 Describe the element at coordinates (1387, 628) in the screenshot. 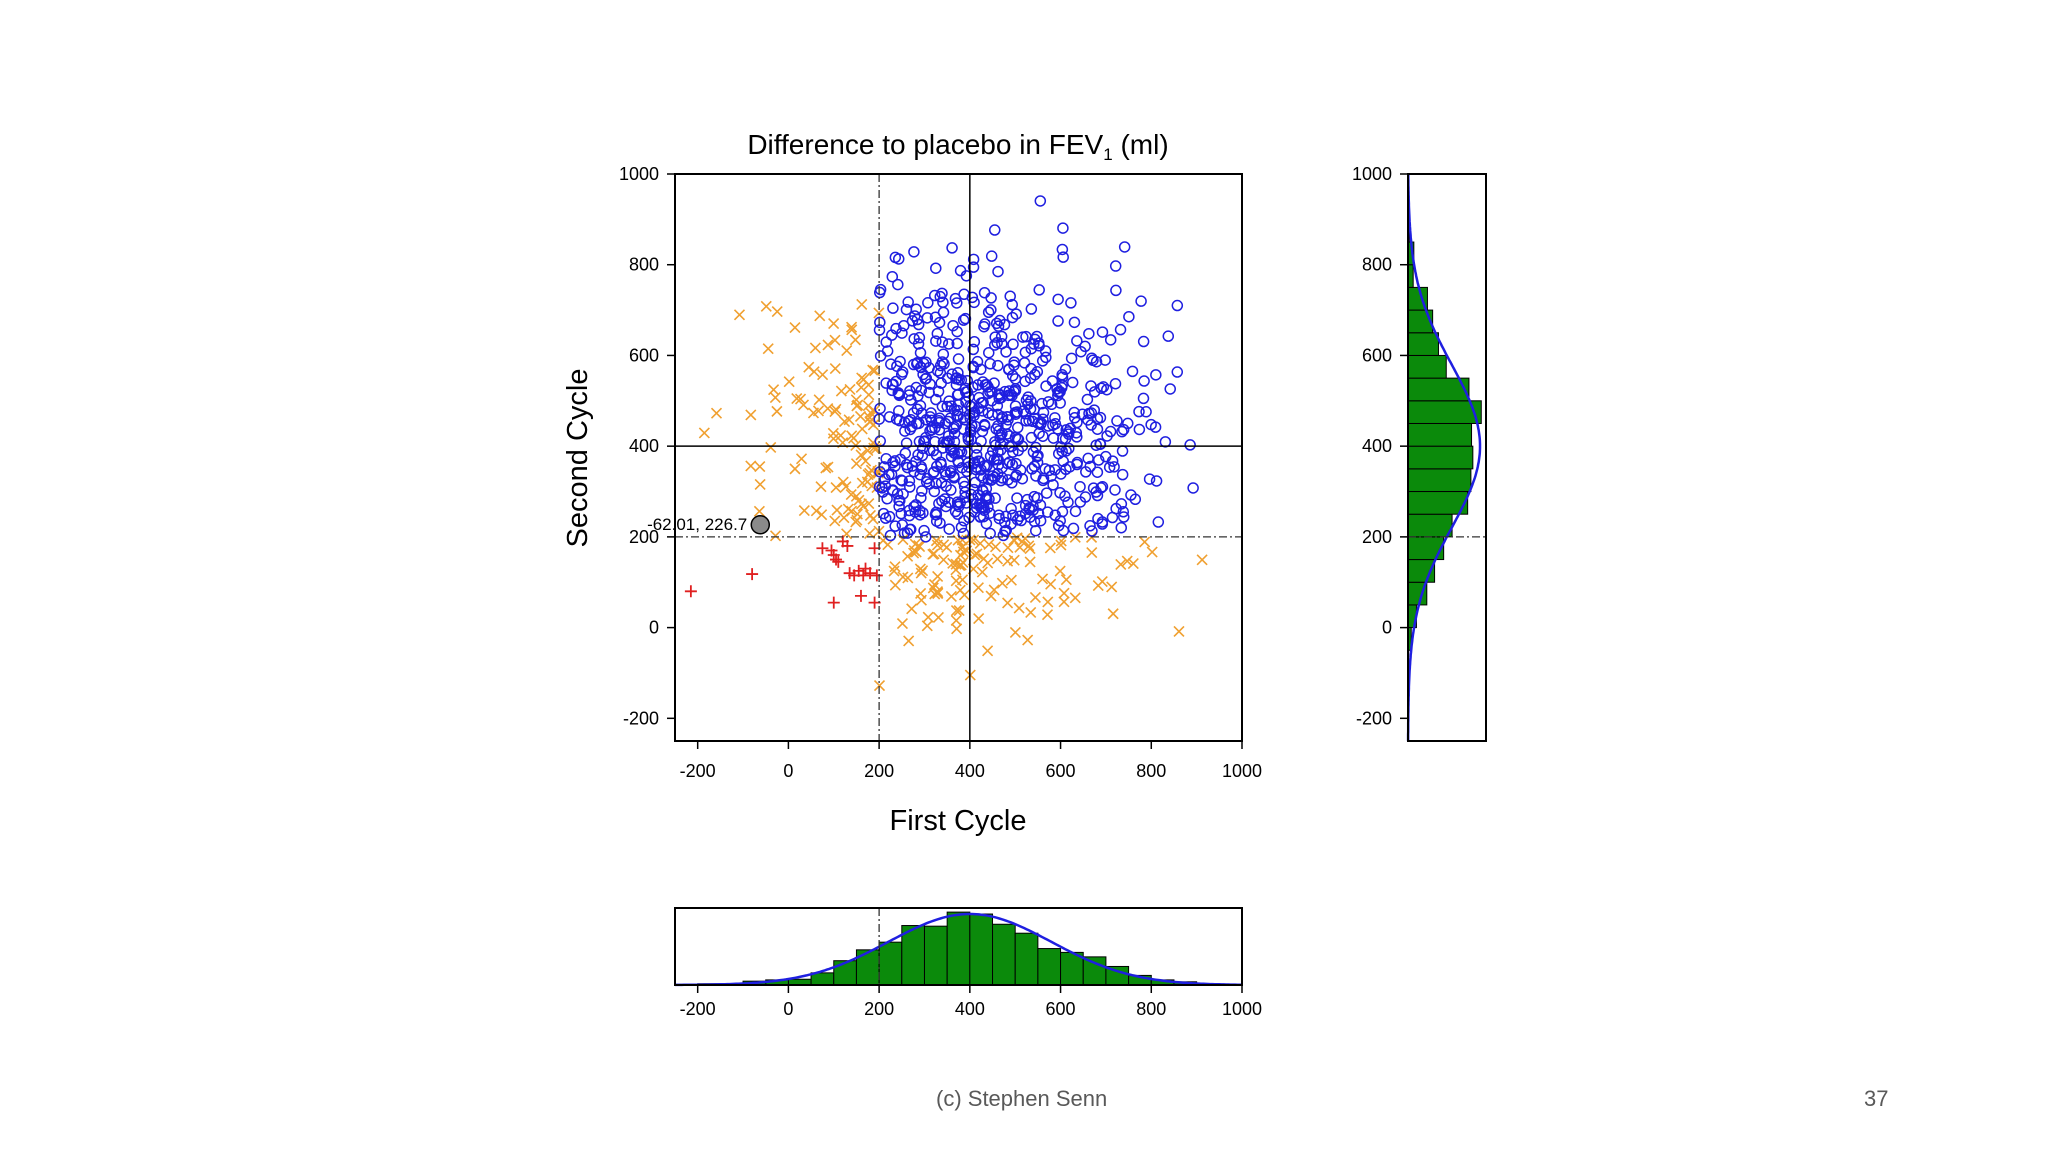

I see `y-tick-label: 0` at that location.